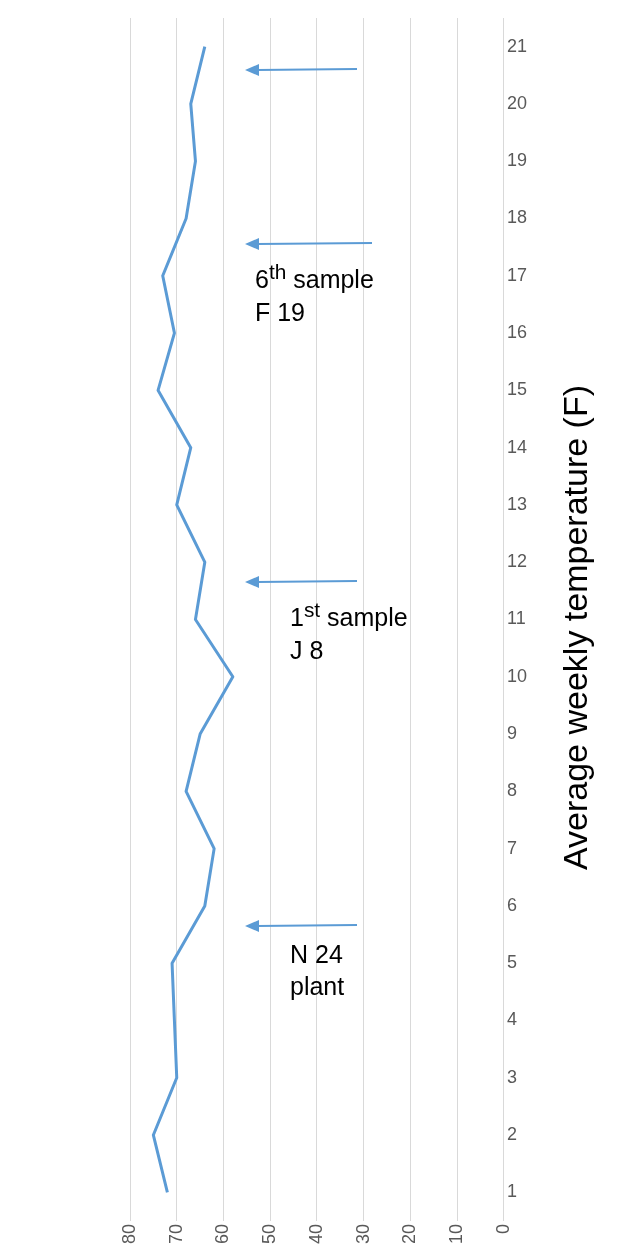 Image resolution: width=618 pixels, height=1255 pixels. What do you see at coordinates (517, 102) in the screenshot?
I see `y-tick-label: 20` at bounding box center [517, 102].